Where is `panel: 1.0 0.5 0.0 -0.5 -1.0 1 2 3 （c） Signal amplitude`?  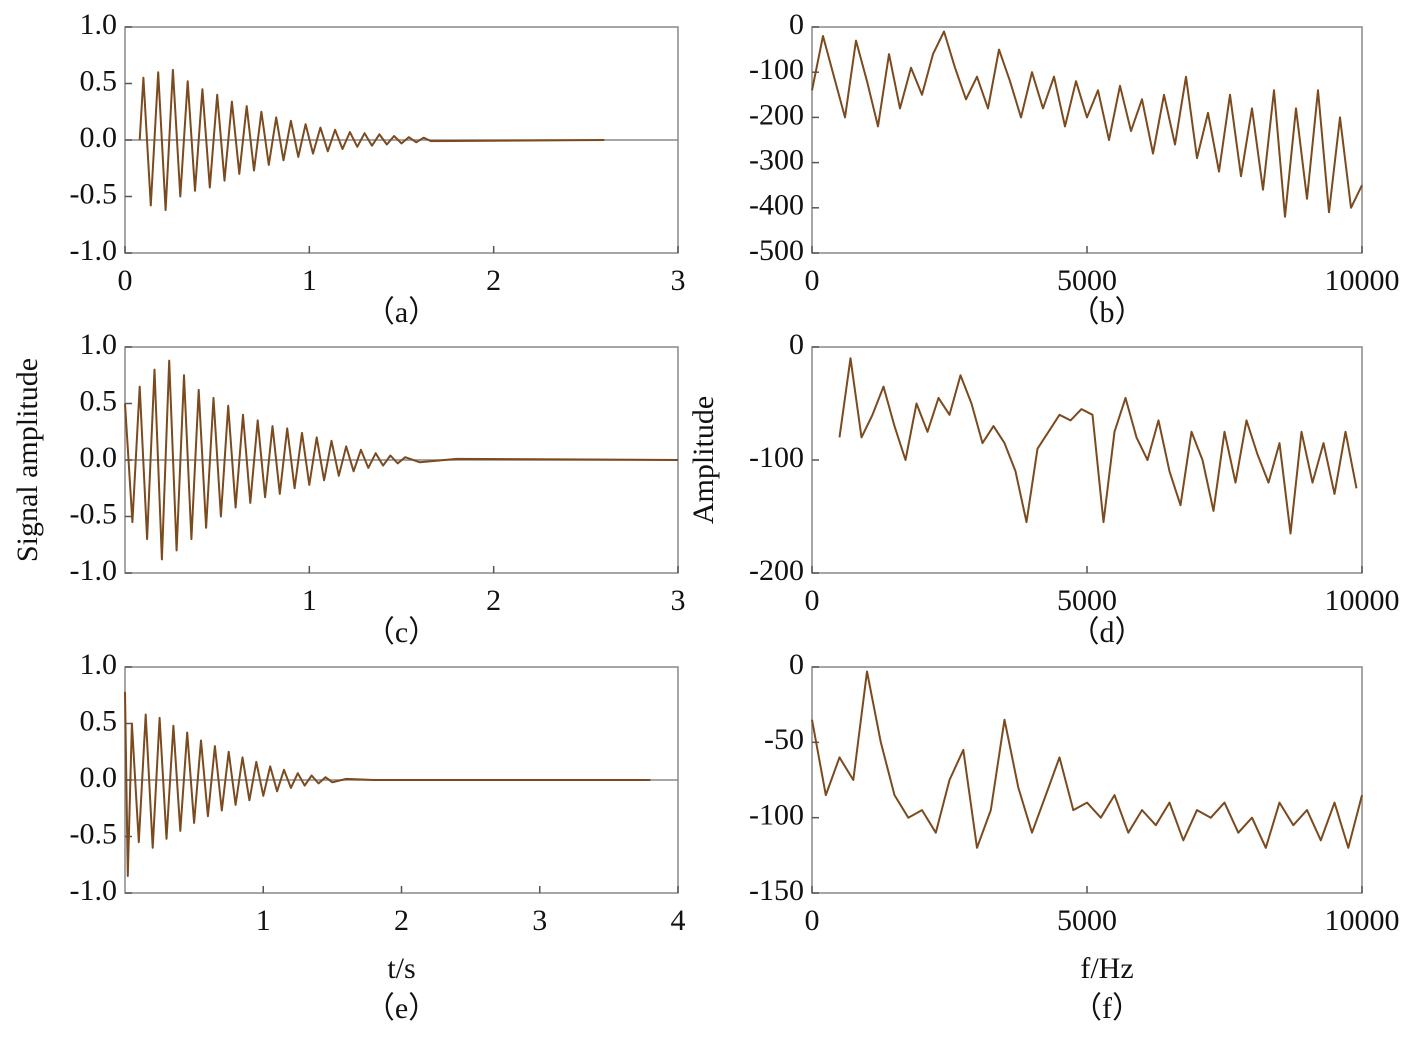
panel: 1.0 0.5 0.0 -0.5 -1.0 1 2 3 （c） Signal amplitude is located at coordinates (348, 488).